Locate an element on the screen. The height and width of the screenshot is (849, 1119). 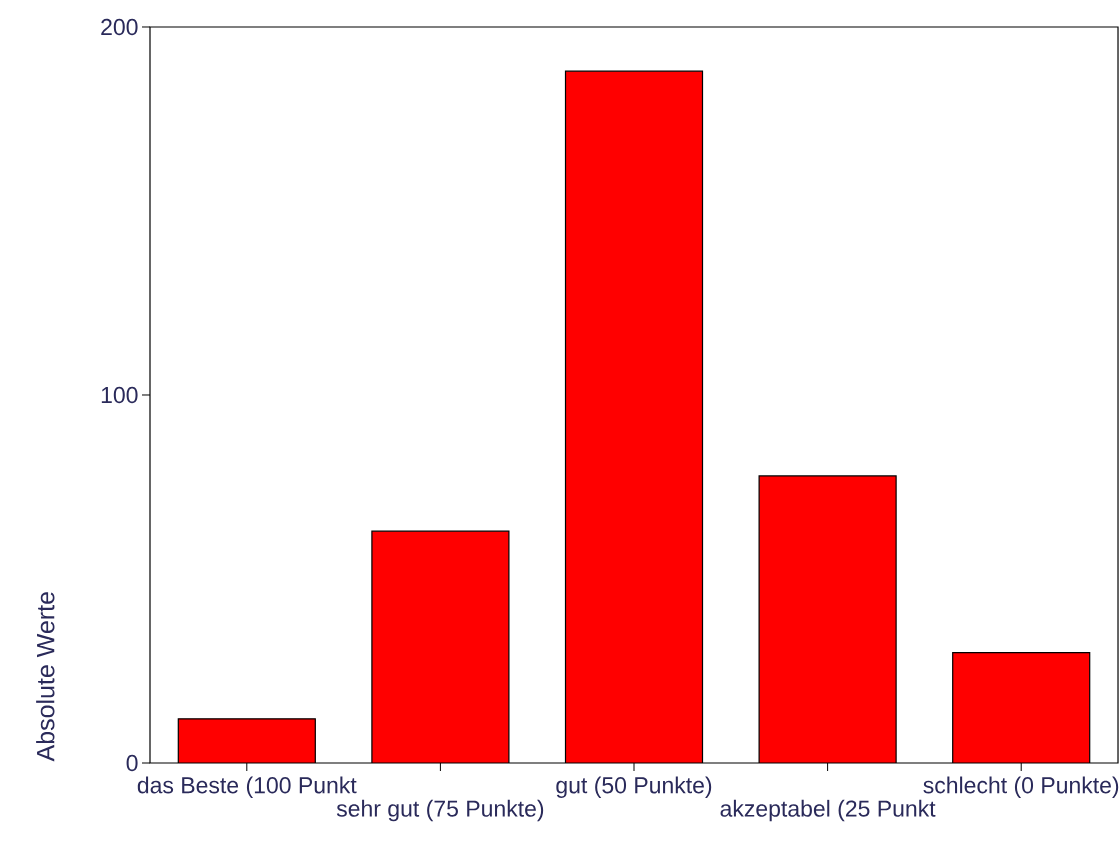
x-tick-label: akzeptabel (25 Punkt is located at coordinates (828, 810).